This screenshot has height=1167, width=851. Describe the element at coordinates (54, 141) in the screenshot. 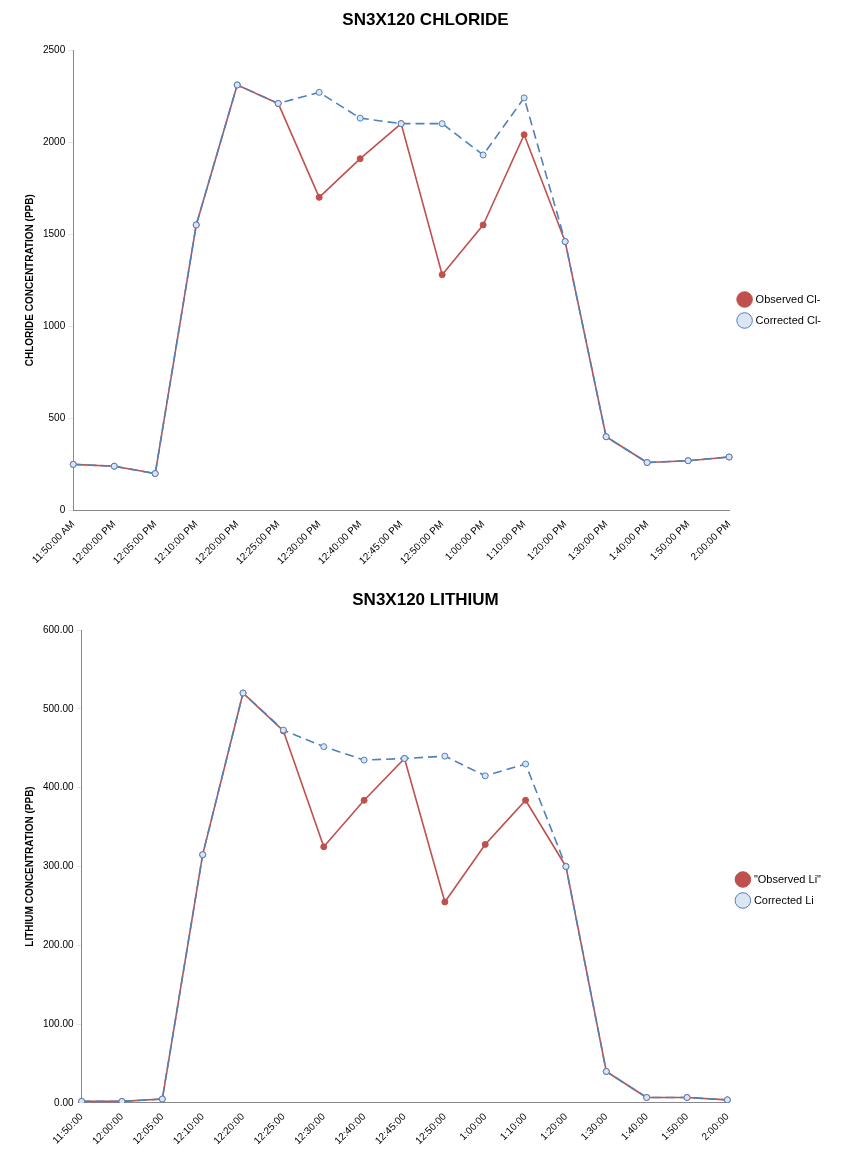

I see `y-tick-label: 2000` at that location.